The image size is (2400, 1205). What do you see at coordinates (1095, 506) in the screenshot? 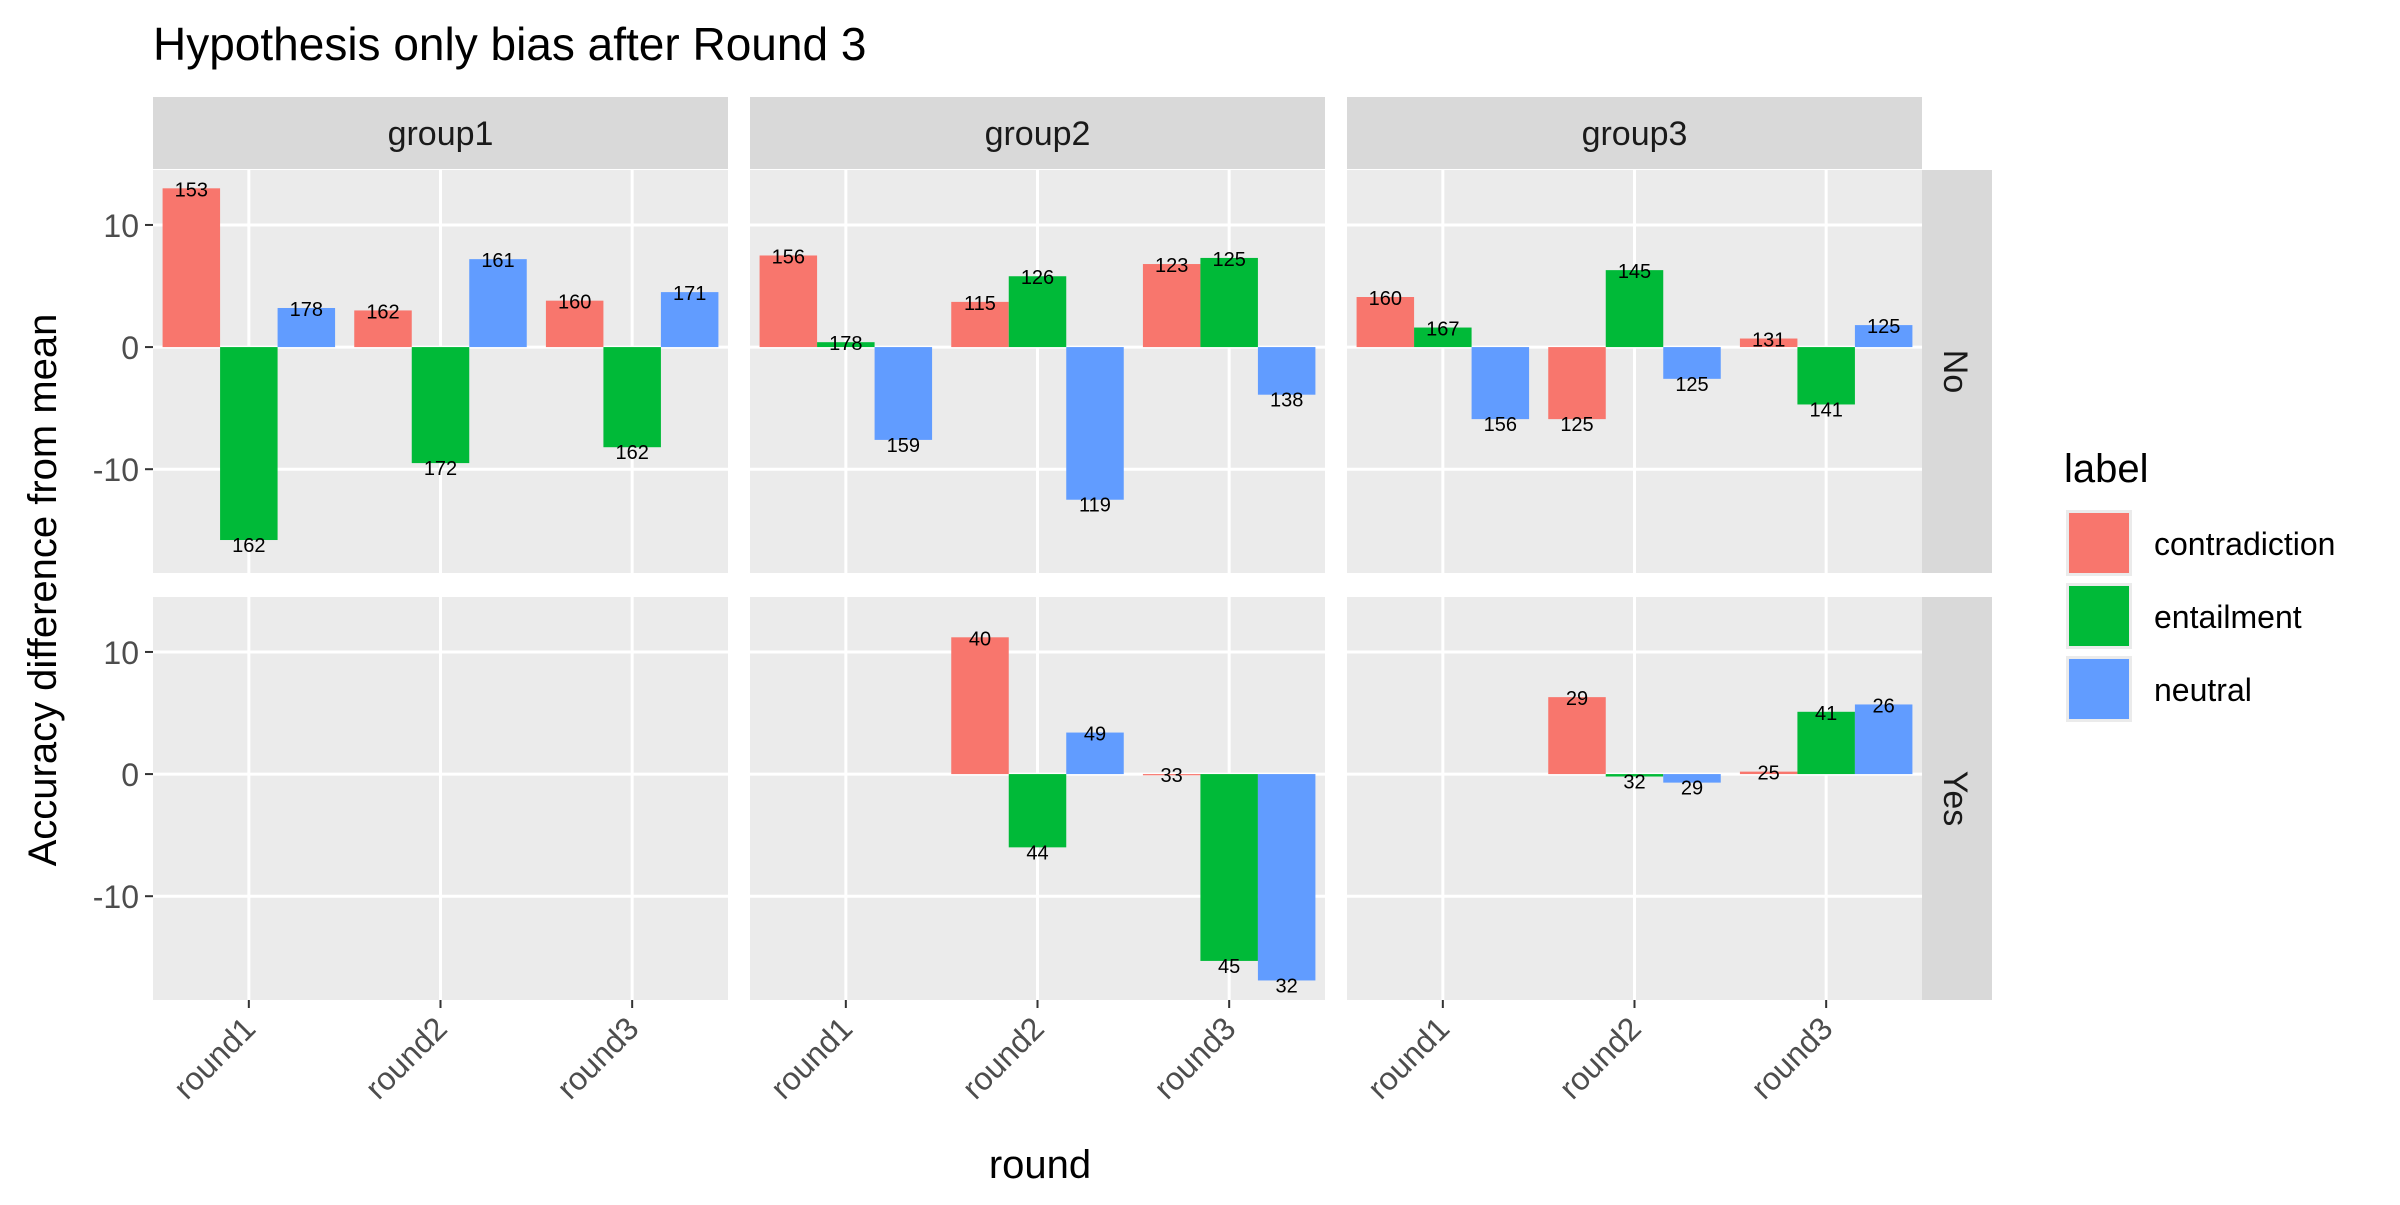
I see `bar-count-label: 119` at bounding box center [1095, 506].